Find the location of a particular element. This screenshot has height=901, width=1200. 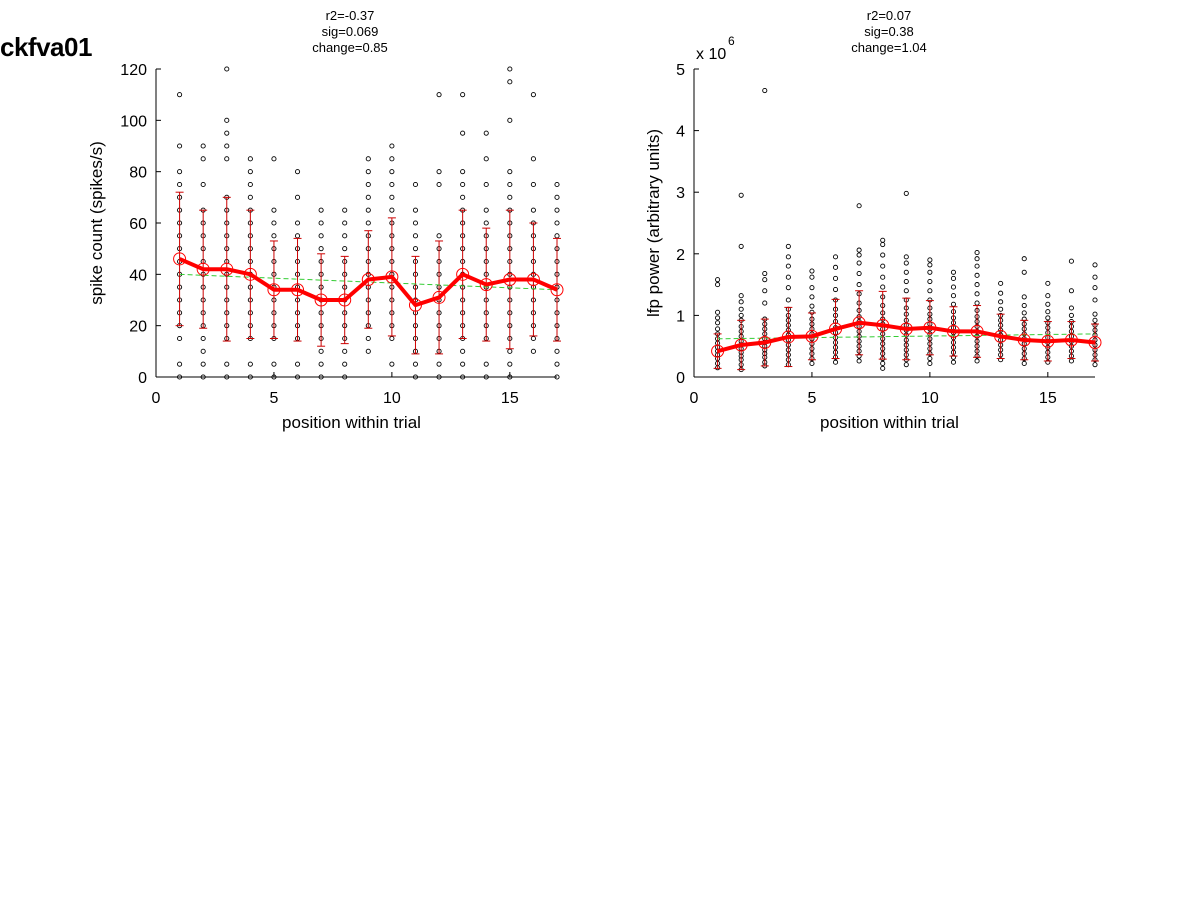

chart-stat-line: change=0.85 is located at coordinates (350, 47).